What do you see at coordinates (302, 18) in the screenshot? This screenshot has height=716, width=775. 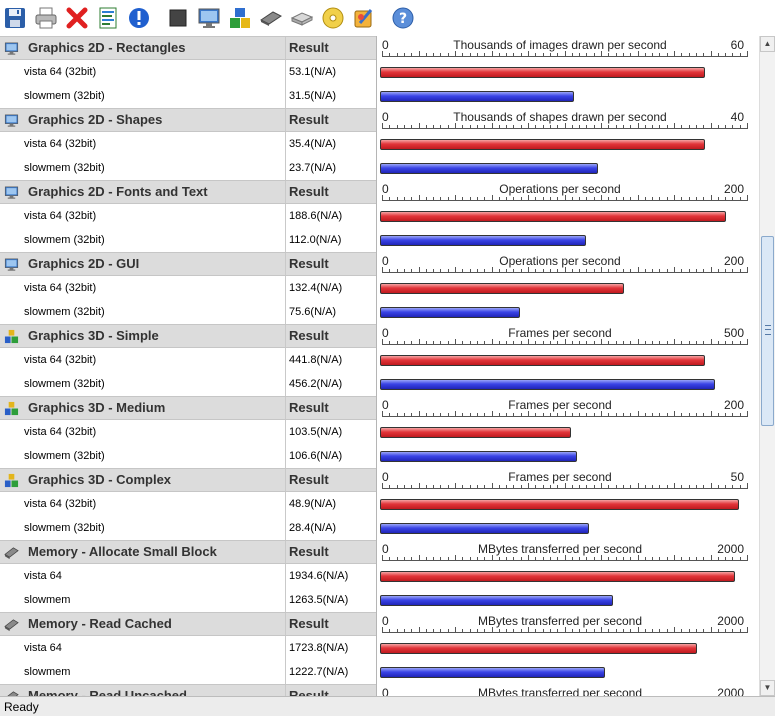 I see `disk-button` at bounding box center [302, 18].